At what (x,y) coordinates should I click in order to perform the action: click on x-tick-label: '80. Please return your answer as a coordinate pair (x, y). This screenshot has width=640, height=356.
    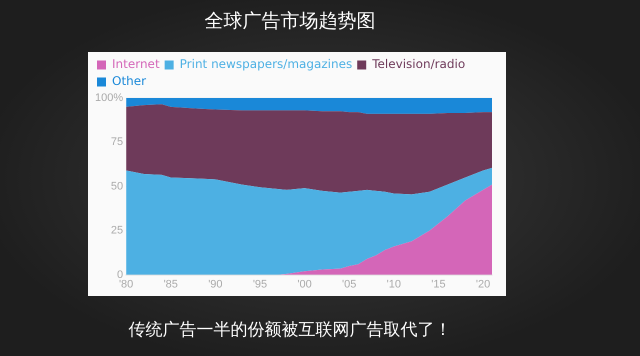
    Looking at the image, I should click on (126, 284).